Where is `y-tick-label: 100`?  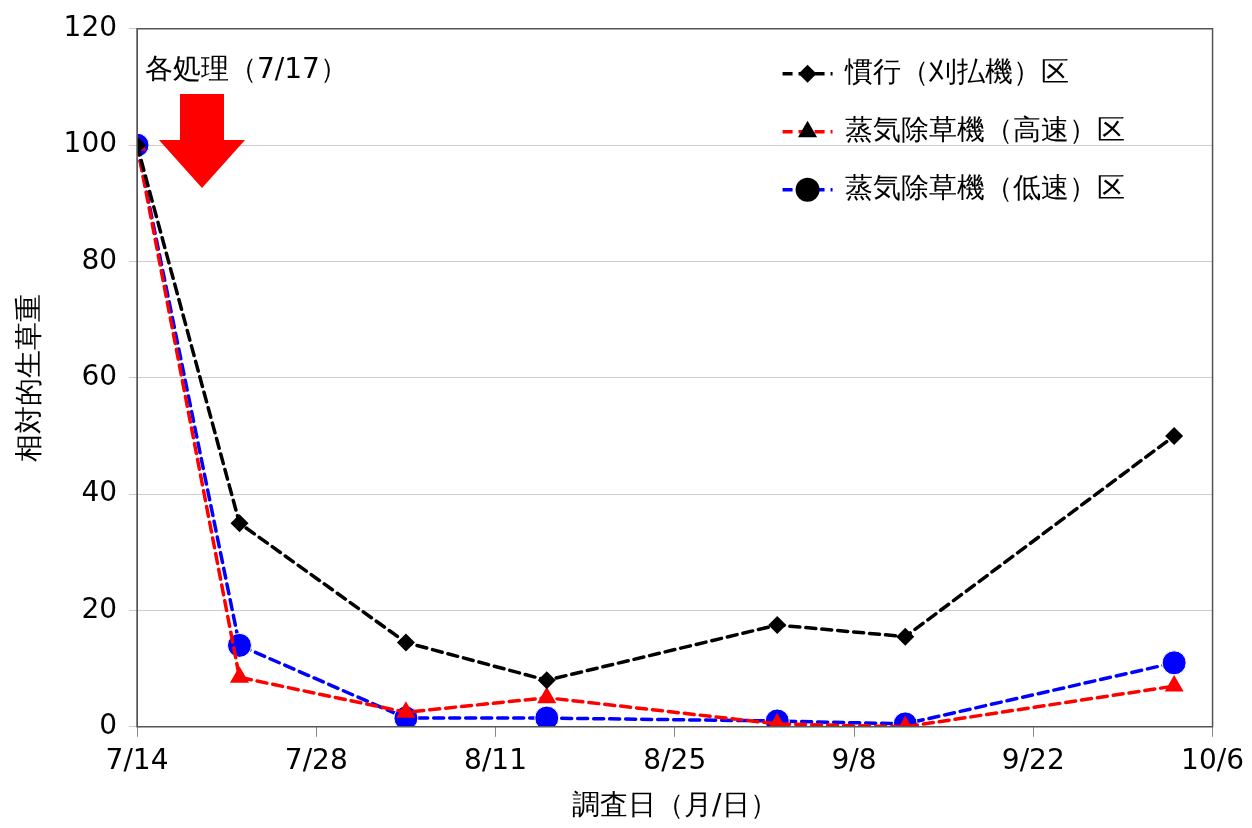 y-tick-label: 100 is located at coordinates (90, 143).